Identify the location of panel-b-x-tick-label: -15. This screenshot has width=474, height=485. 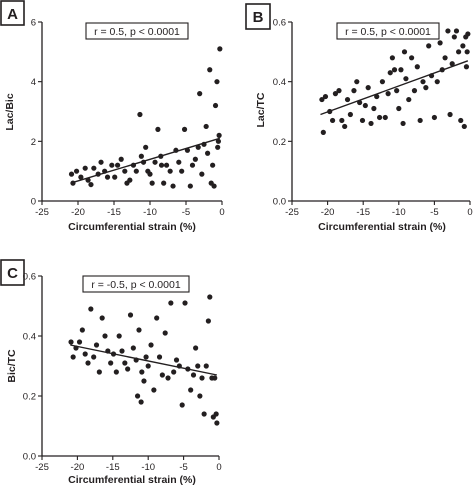
(363, 212).